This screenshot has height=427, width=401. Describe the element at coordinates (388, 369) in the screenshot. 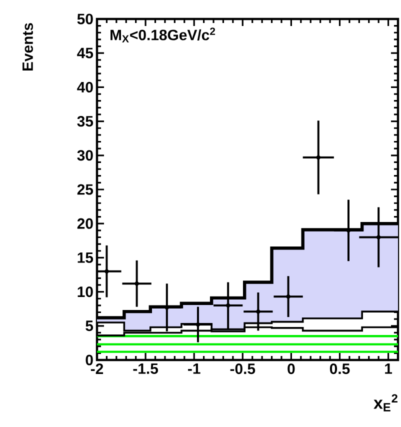

I see `x-tick-label: 1` at that location.